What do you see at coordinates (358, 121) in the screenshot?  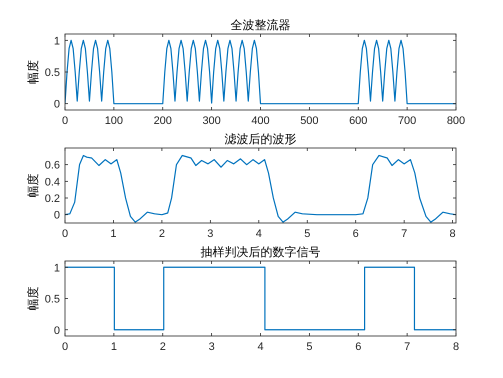 I see `x-tick-label: 600` at bounding box center [358, 121].